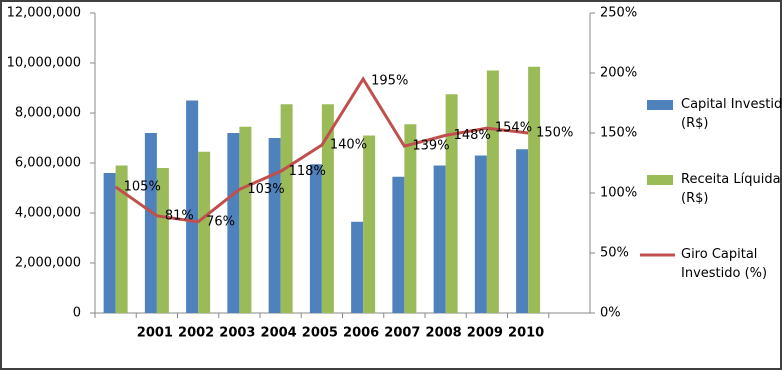 This screenshot has height=370, width=782. Describe the element at coordinates (279, 333) in the screenshot. I see `x-tick-label: 2004` at that location.